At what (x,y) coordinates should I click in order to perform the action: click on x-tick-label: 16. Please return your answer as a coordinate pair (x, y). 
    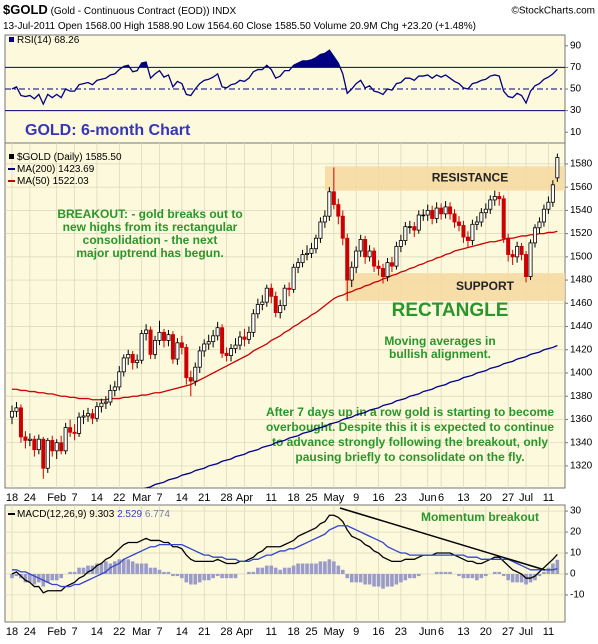
    Looking at the image, I should click on (378, 632).